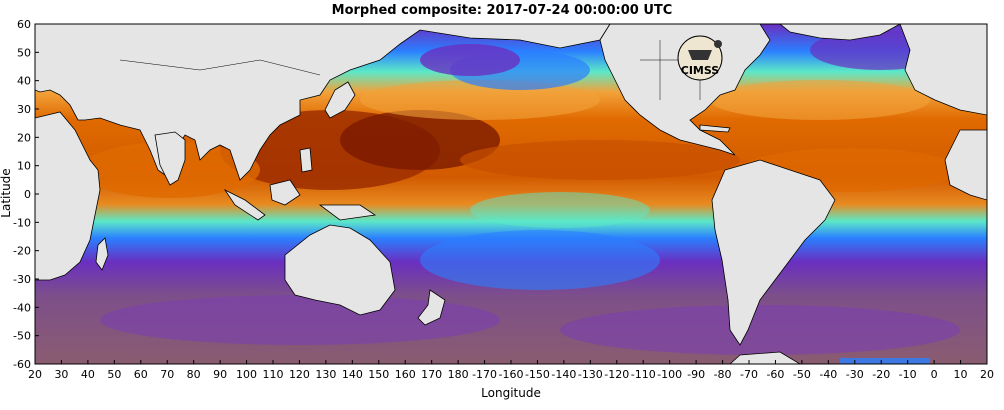 The width and height of the screenshot is (1004, 410). Describe the element at coordinates (22, 336) in the screenshot. I see `y-tick-label: -50` at that location.